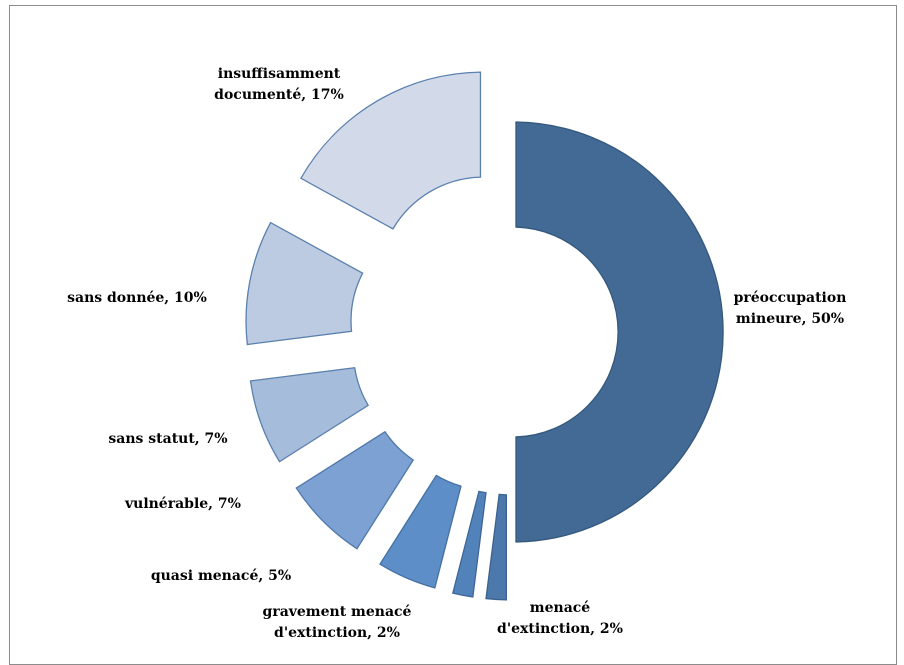 The width and height of the screenshot is (904, 665). I want to click on slice-label: quasi menacé, 5%, so click(221, 576).